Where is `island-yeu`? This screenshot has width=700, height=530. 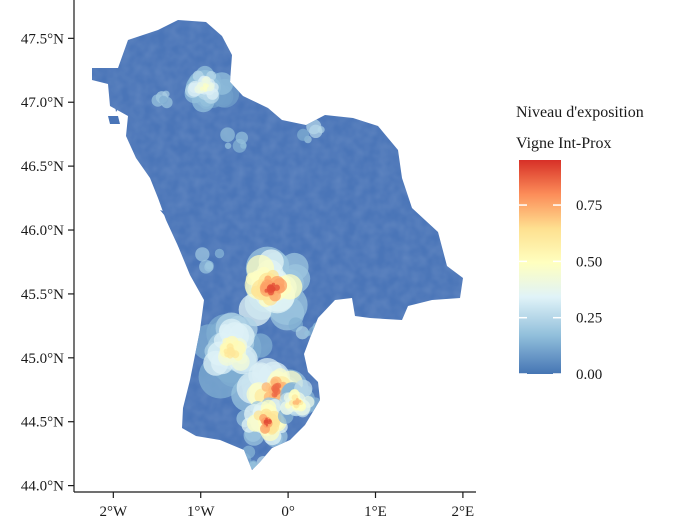 island-yeu is located at coordinates (114, 120).